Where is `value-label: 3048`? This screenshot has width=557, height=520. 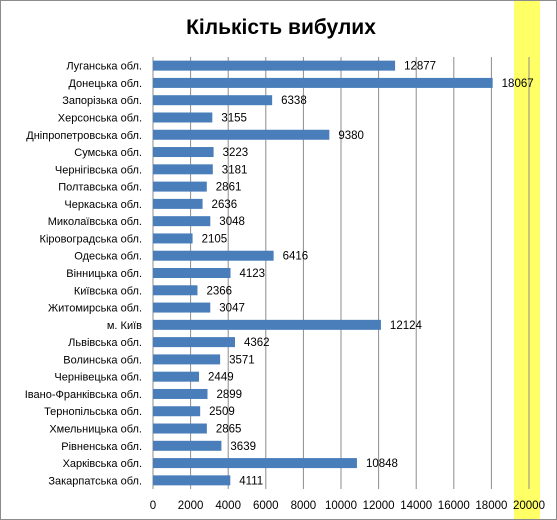 value-label: 3048 is located at coordinates (232, 222).